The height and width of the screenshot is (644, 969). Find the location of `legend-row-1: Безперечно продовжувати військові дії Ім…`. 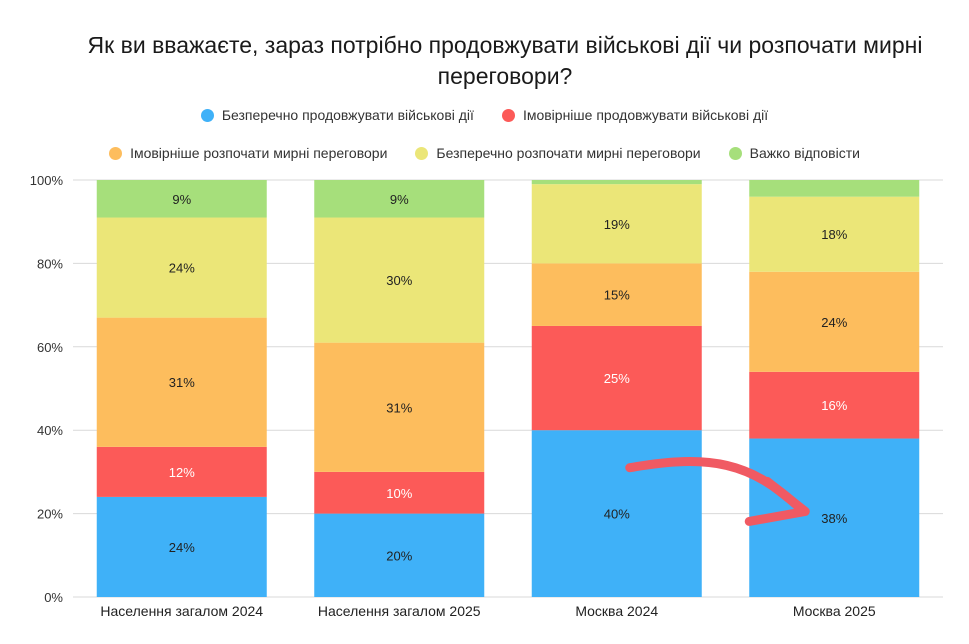

legend-row-1: Безперечно продовжувати військові дії Ім… is located at coordinates (484, 115).